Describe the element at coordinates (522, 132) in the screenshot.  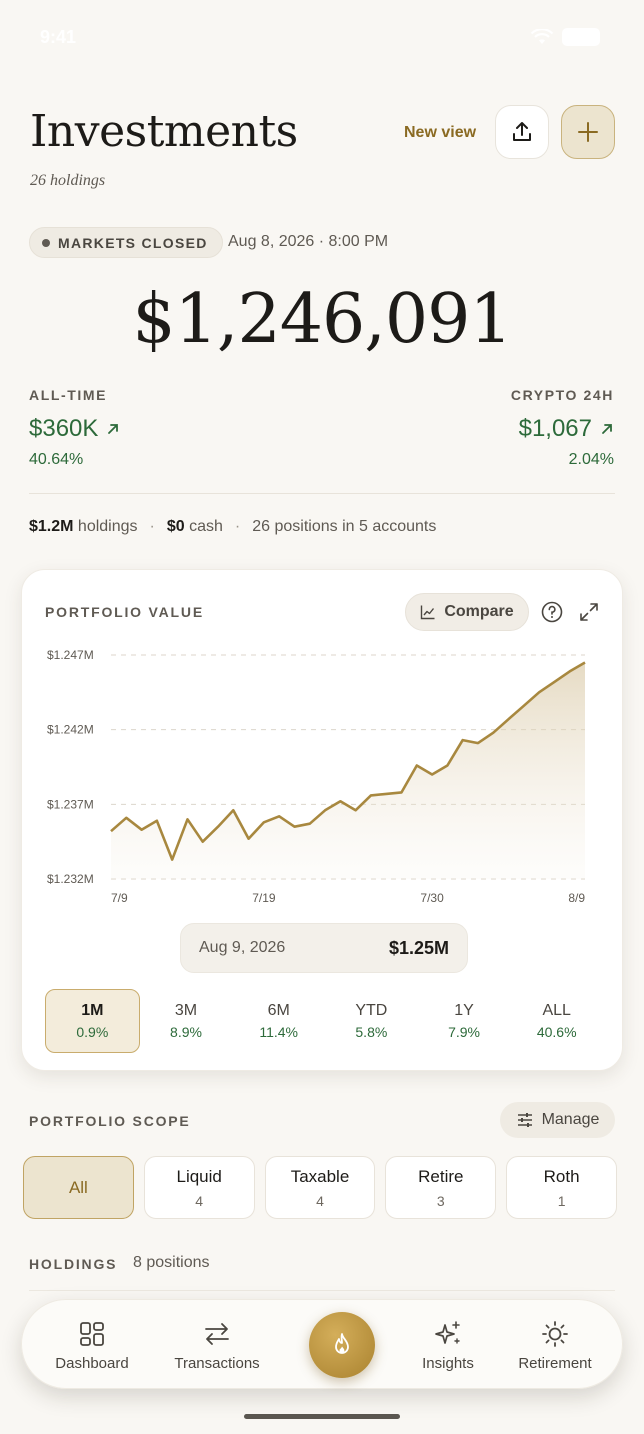
I see `share-button` at that location.